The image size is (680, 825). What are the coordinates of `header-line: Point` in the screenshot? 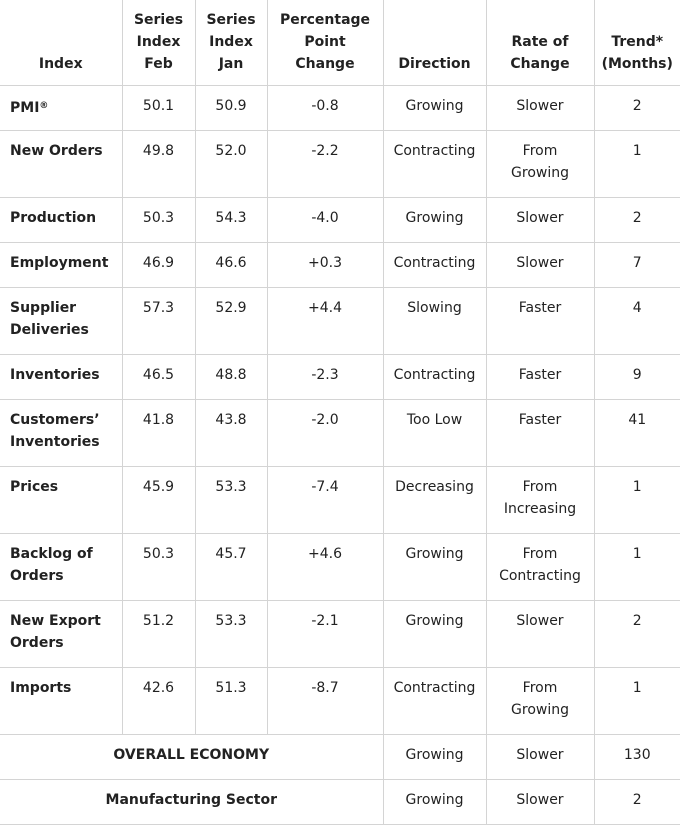 It's located at (325, 42).